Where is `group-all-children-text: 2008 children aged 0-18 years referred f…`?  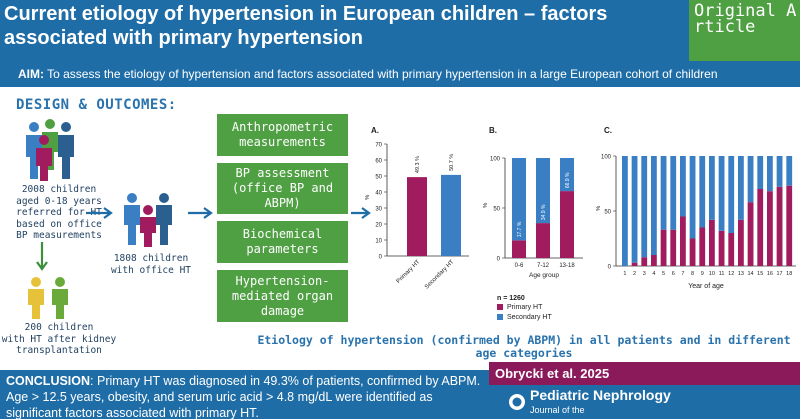 group-all-children-text: 2008 children aged 0-18 years referred f… is located at coordinates (59, 212).